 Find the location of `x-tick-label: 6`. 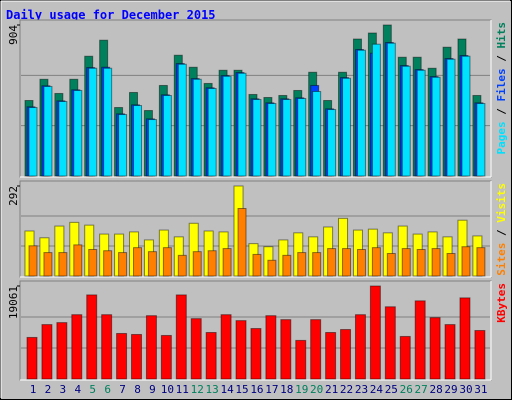

x-tick-label: 6 is located at coordinates (107, 389).